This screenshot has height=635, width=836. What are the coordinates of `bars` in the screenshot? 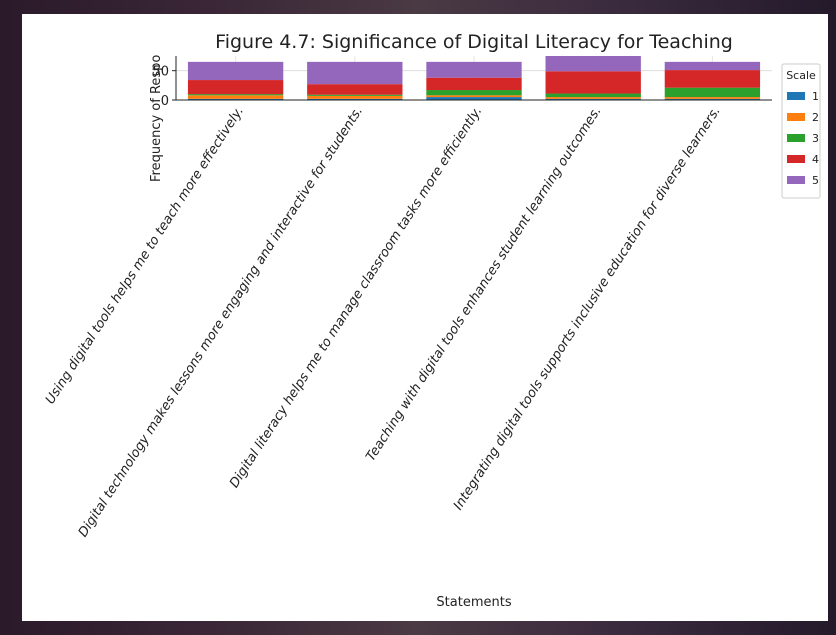 It's located at (474, 78).